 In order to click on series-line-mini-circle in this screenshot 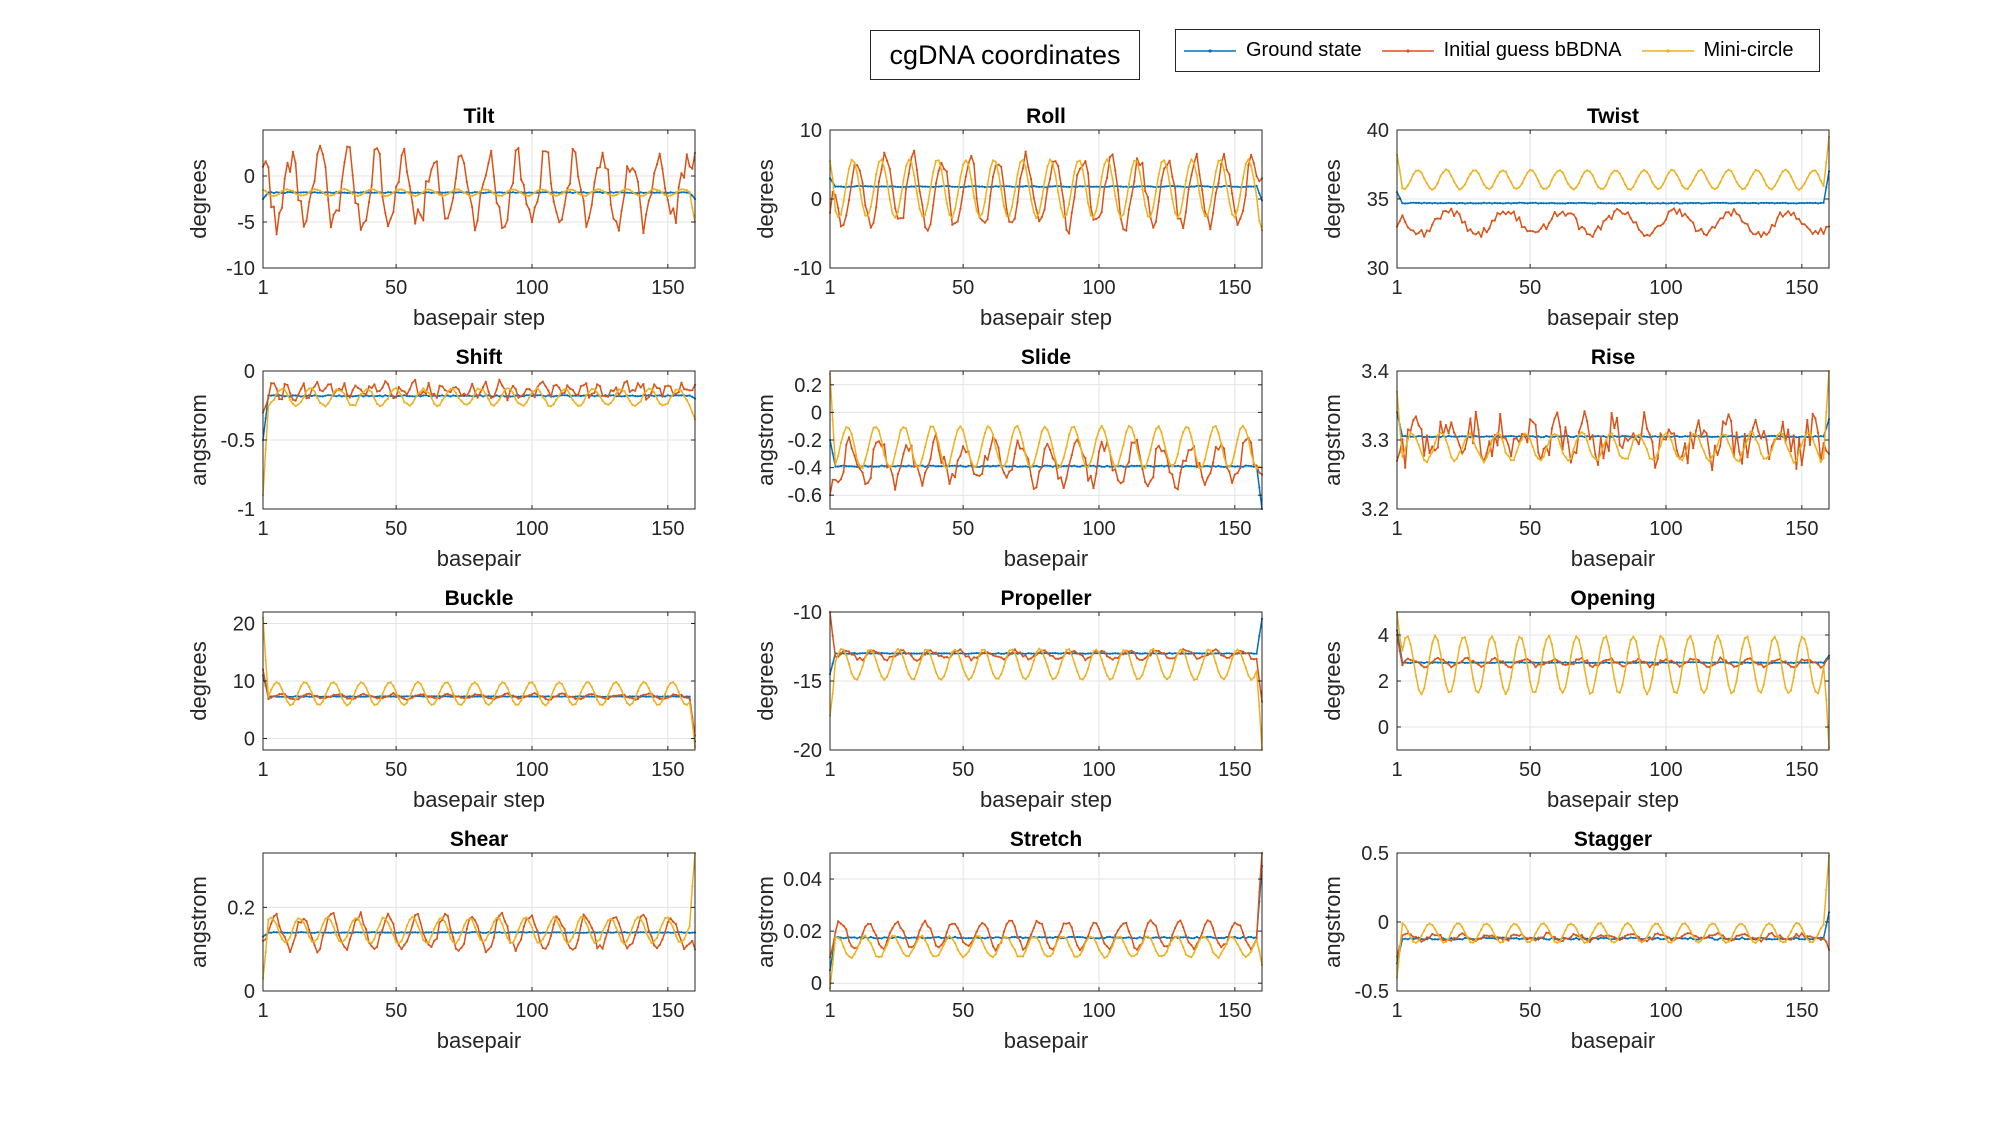, I will do `click(1046, 699)`.